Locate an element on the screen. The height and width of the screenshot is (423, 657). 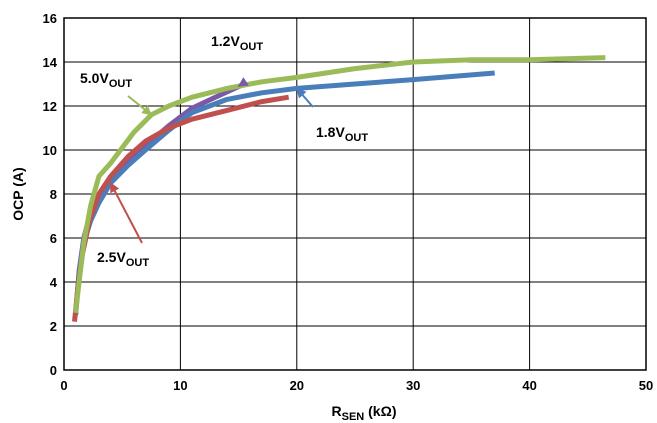
annotation-1v2-out: 1.2VOUT is located at coordinates (237, 60).